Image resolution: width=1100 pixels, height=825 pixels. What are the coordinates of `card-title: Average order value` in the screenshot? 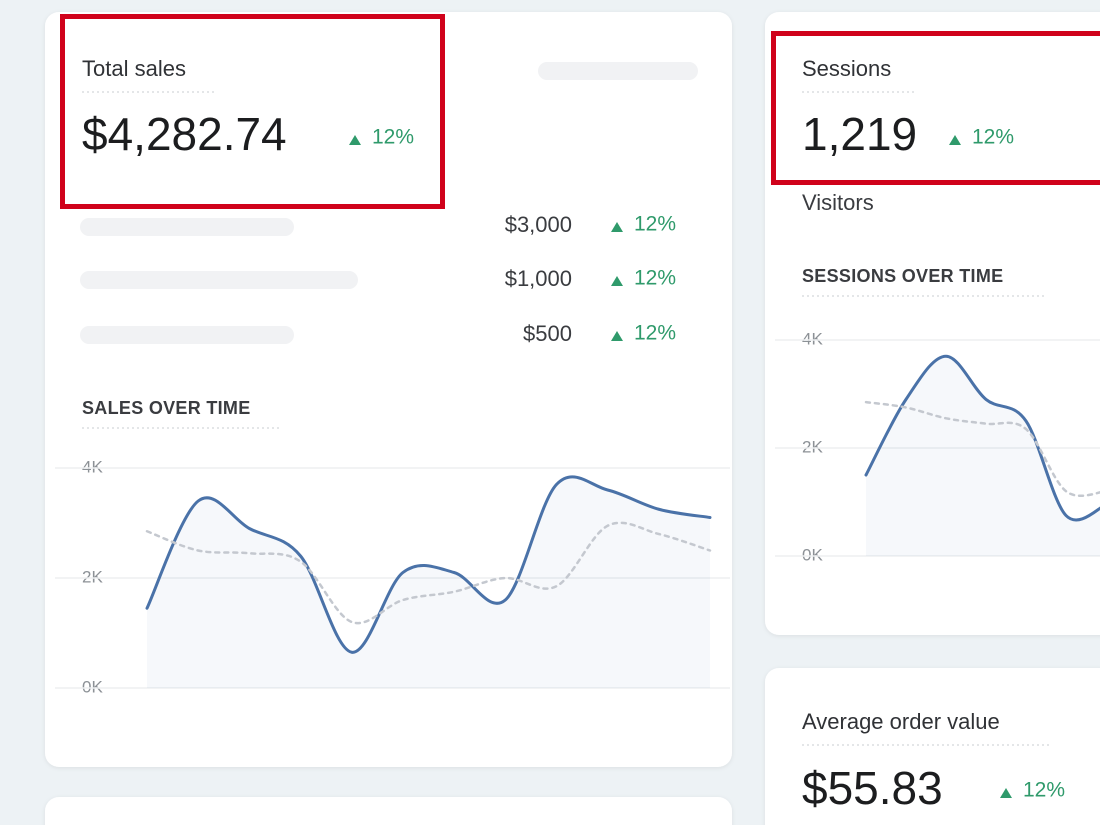 It's located at (901, 721).